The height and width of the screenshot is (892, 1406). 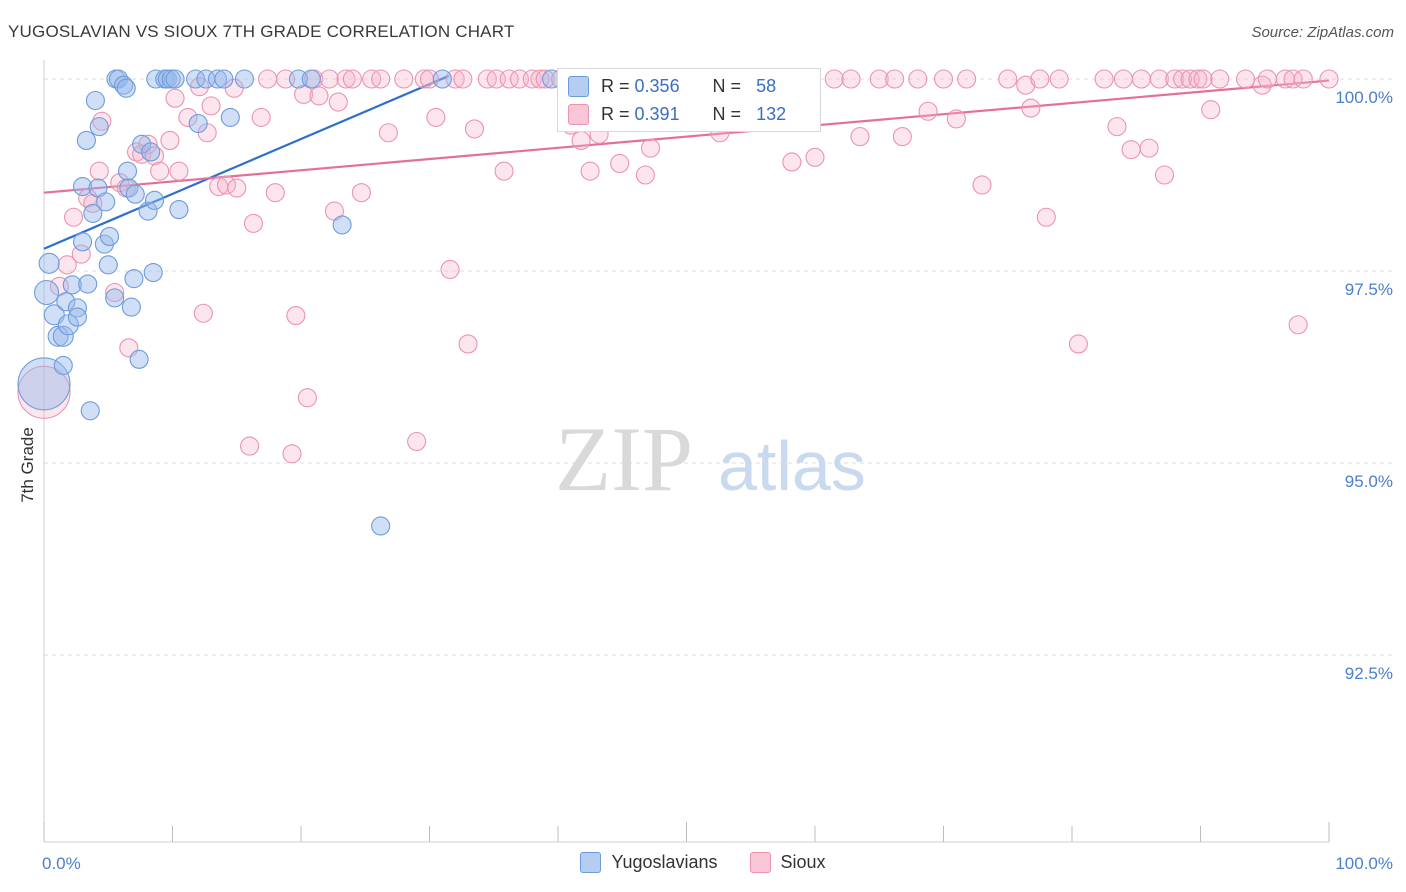 I want to click on source-credit: Source: ZipAtlas.com, so click(x=1322, y=32).